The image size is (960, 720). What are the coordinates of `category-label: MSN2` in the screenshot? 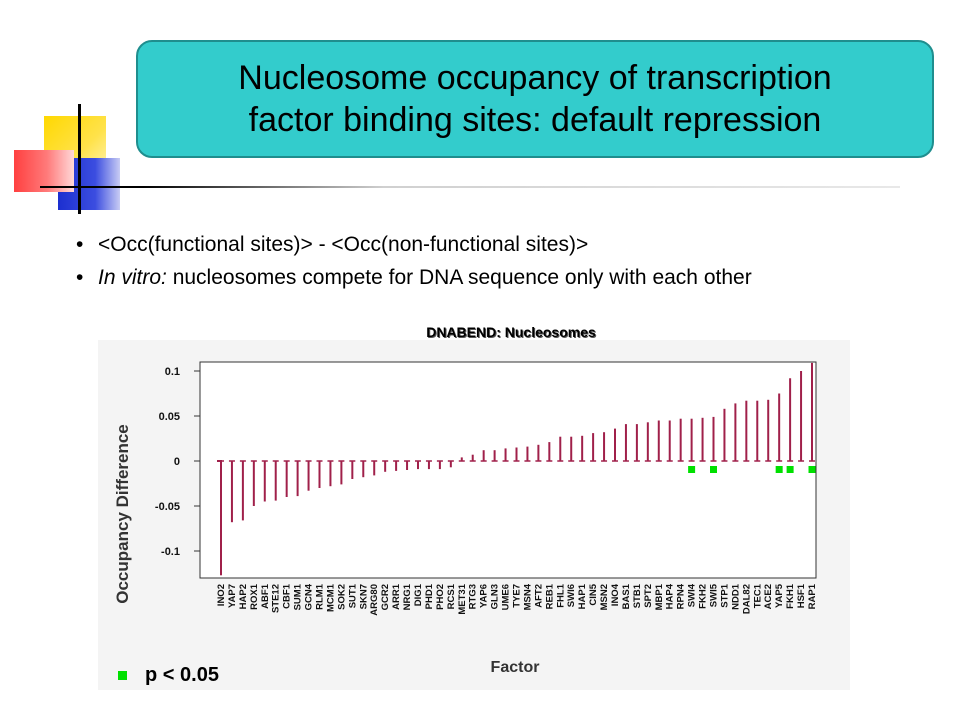 It's located at (604, 597).